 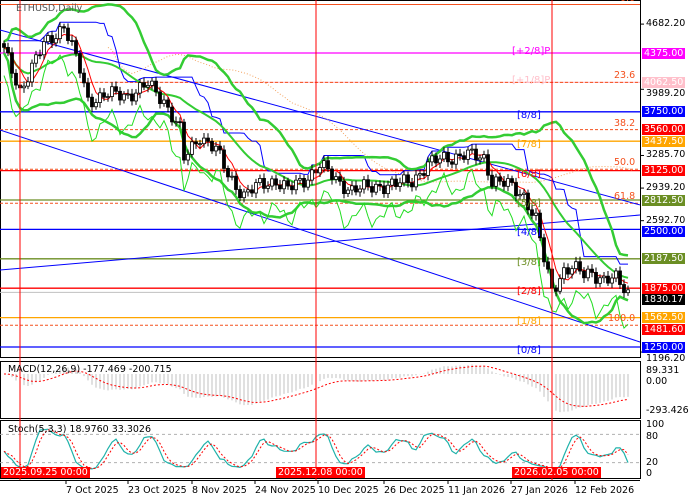 I want to click on fib-level-label: 61.8, so click(x=625, y=197).